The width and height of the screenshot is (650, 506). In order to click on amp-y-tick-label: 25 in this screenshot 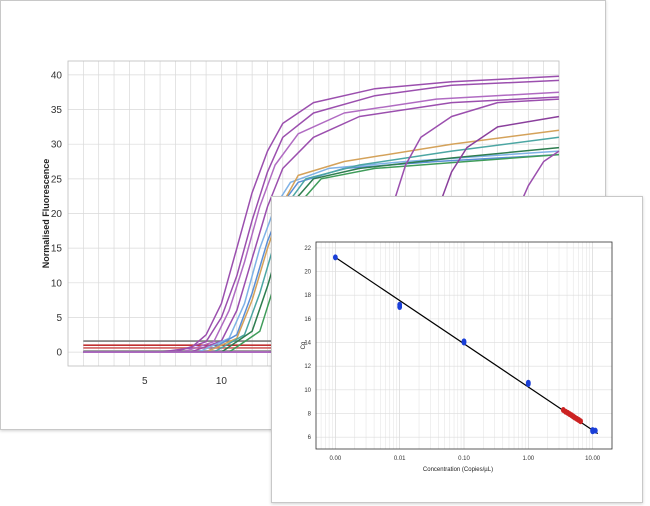, I will do `click(57, 179)`.